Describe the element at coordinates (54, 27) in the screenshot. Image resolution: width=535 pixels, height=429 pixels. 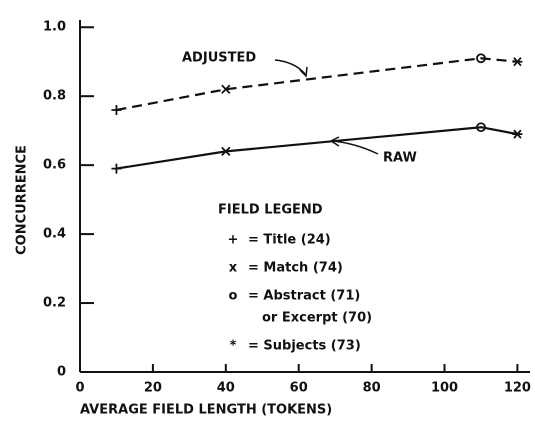
I see `y-tick-label: 1.0` at that location.